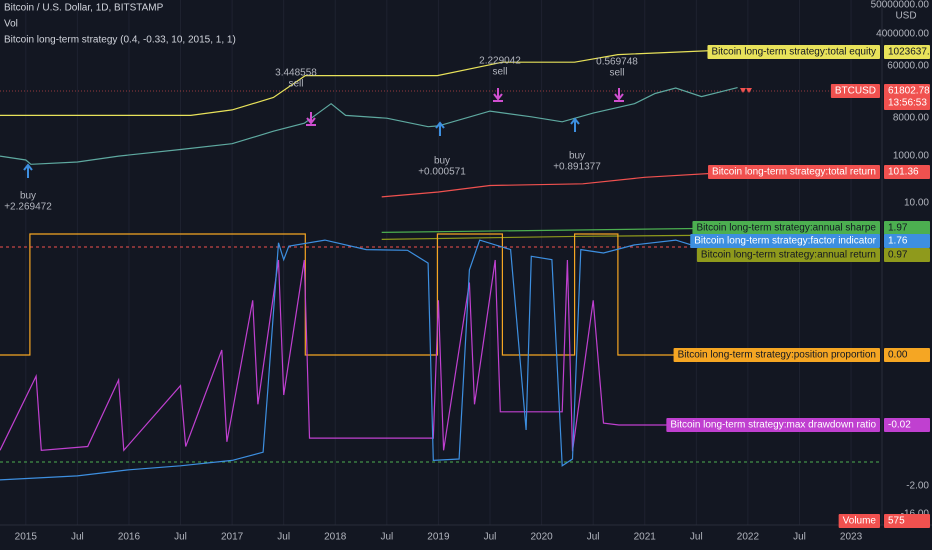 The image size is (932, 550). What do you see at coordinates (898, 255) in the screenshot?
I see `label-value: 0.97` at bounding box center [898, 255].